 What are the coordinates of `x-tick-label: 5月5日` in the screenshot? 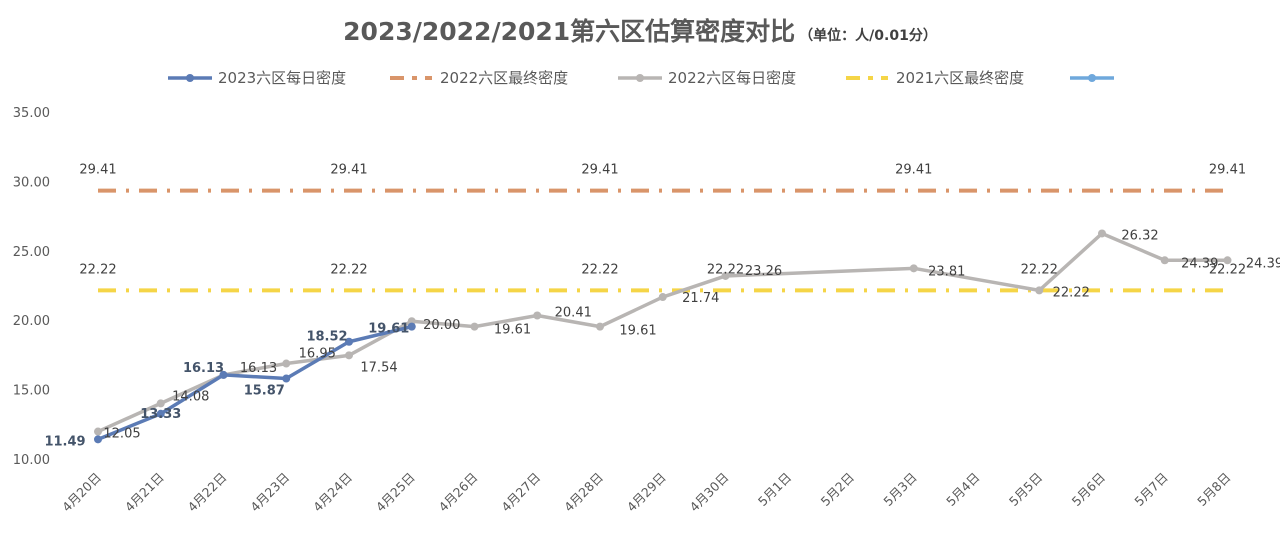 It's located at (1026, 490).